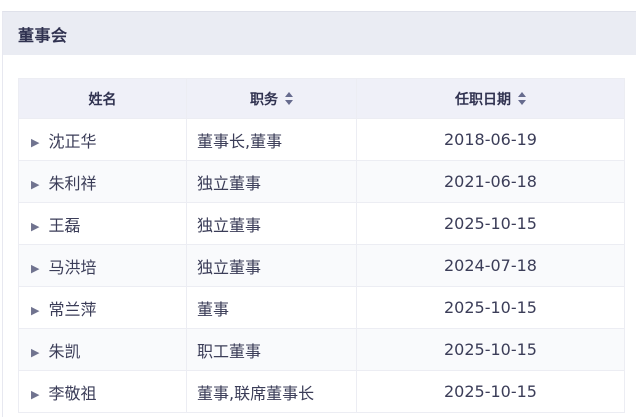 This screenshot has height=417, width=636. What do you see at coordinates (102, 391) in the screenshot?
I see `name-cell: ▶ 李敬祖` at bounding box center [102, 391].